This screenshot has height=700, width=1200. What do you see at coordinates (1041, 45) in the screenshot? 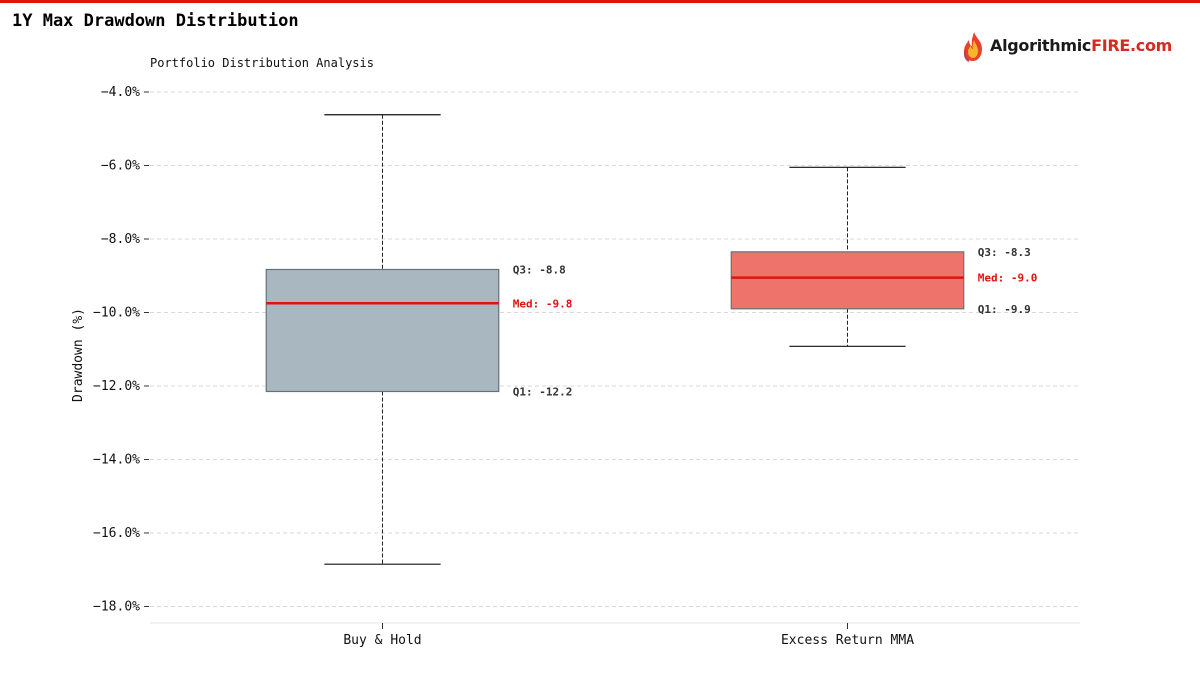
I see `logo-text-dark: Algorithmic` at bounding box center [1041, 45].